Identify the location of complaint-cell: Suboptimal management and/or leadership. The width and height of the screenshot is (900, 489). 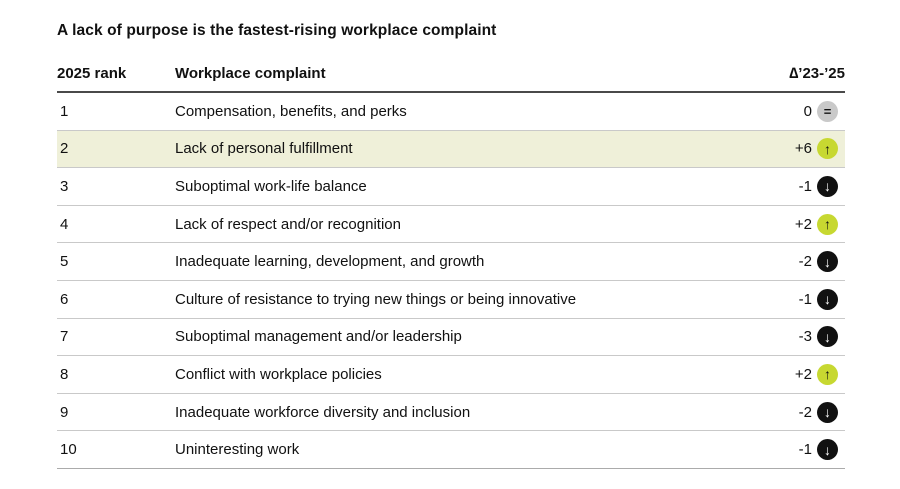
(318, 337).